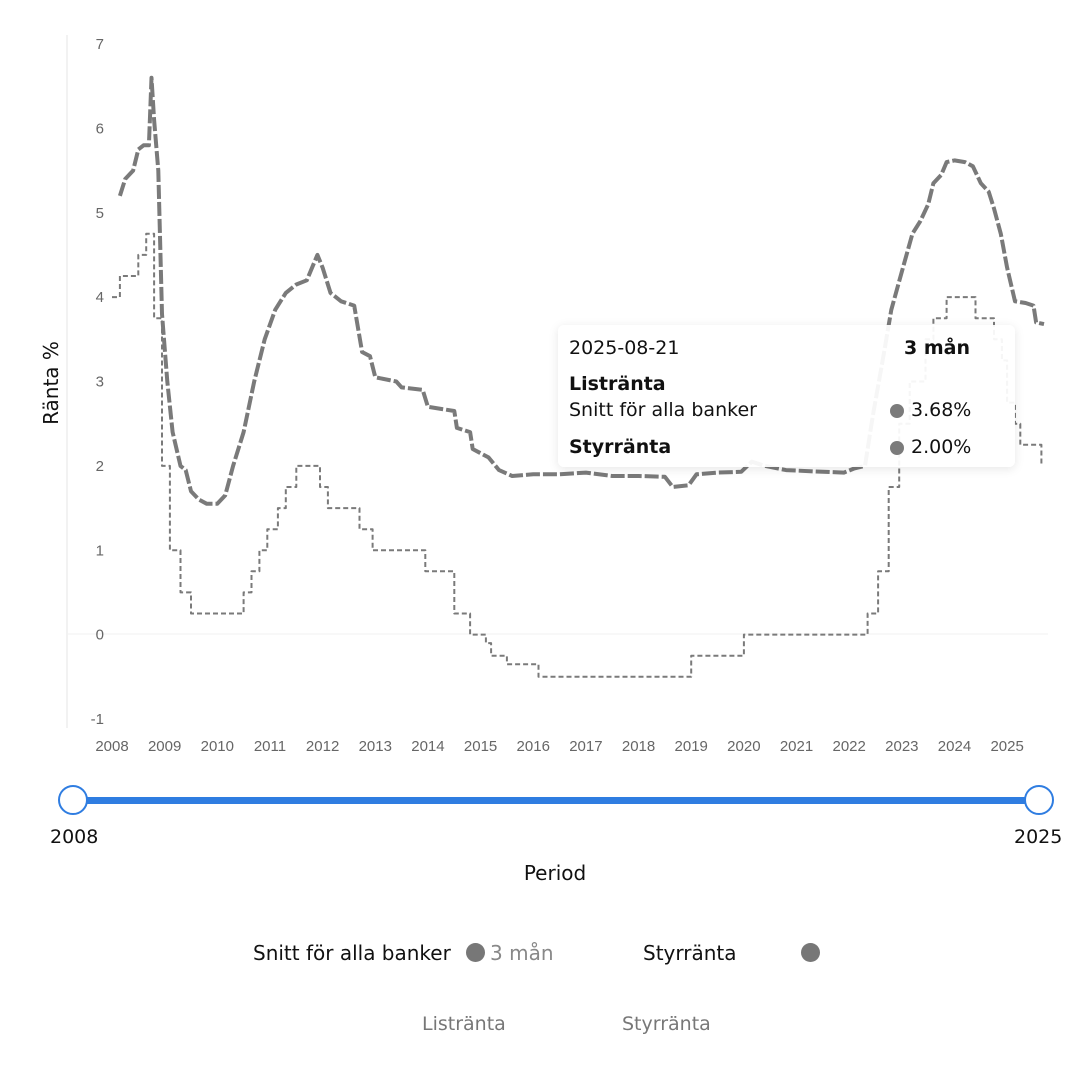  Describe the element at coordinates (100, 297) in the screenshot. I see `y-tick-label: 4` at that location.